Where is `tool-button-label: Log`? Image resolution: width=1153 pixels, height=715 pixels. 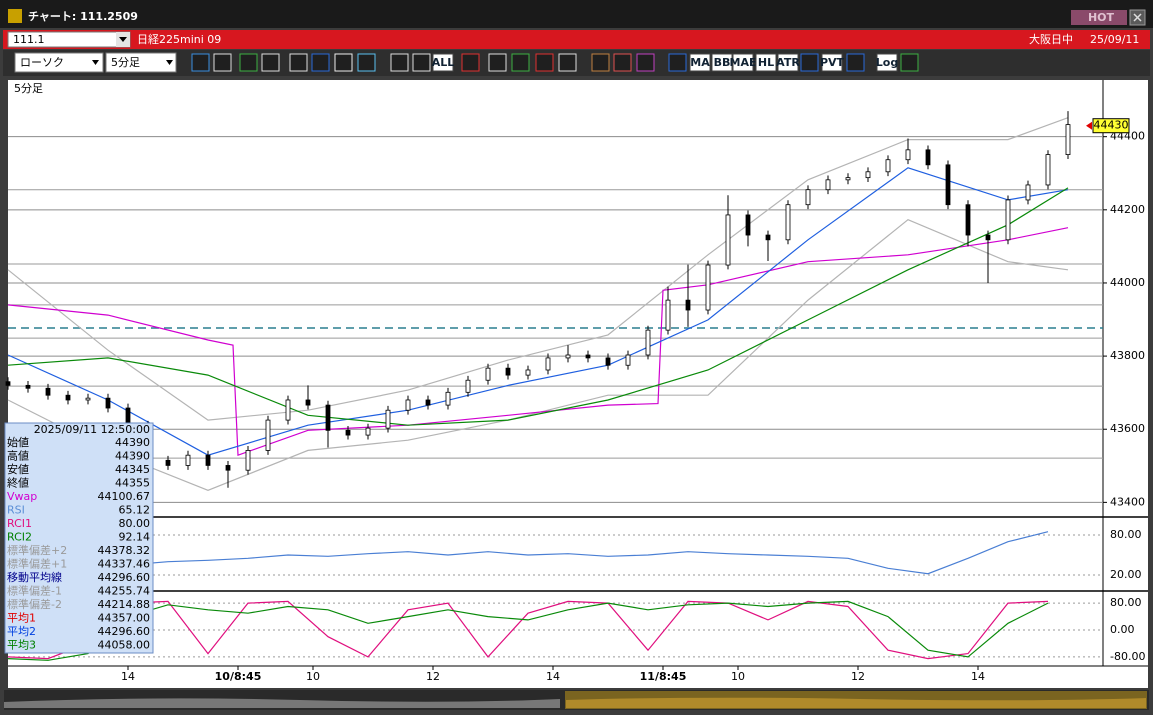 tool-button-label: Log is located at coordinates (887, 62).